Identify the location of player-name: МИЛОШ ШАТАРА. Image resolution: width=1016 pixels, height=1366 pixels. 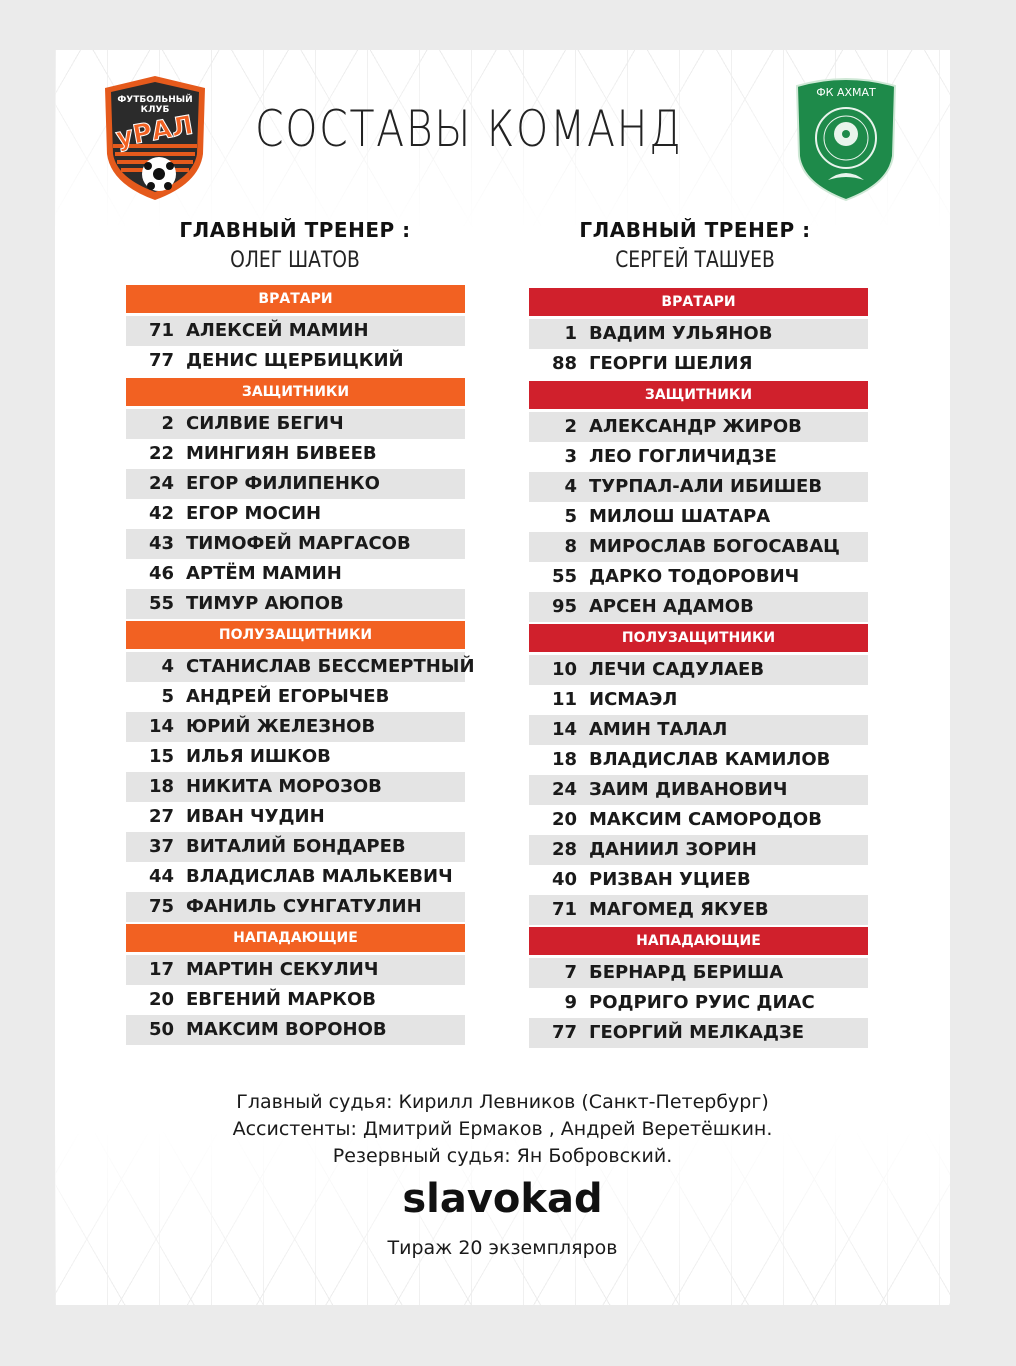
(680, 516).